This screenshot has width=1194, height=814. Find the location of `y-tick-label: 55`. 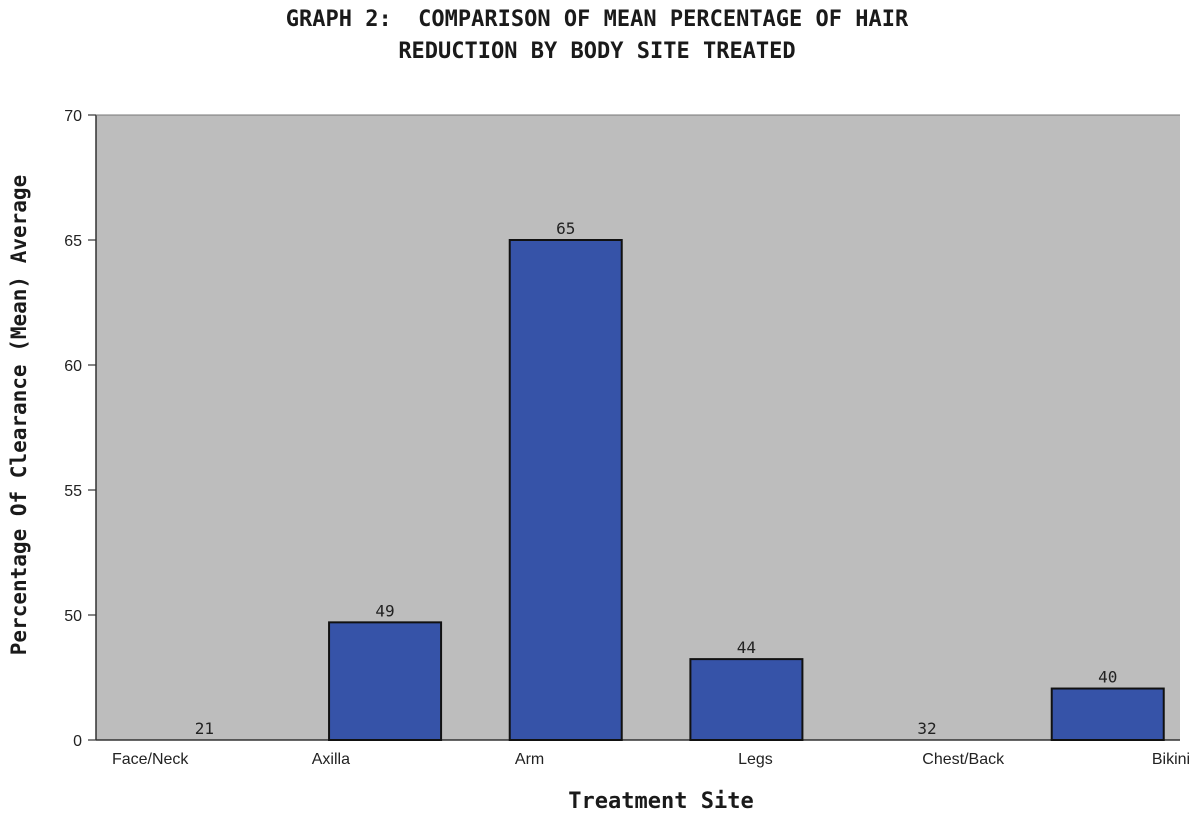

y-tick-label: 55 is located at coordinates (73, 491).